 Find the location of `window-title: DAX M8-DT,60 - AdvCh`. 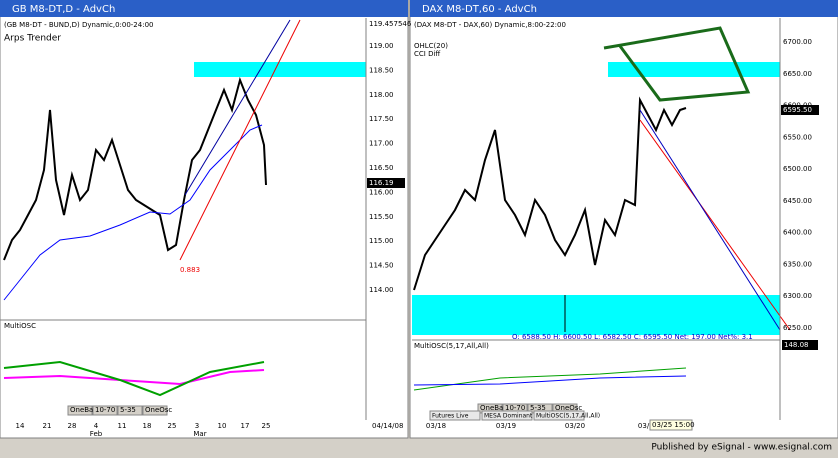

window-title: DAX M8-DT,60 - AdvCh is located at coordinates (479, 9).